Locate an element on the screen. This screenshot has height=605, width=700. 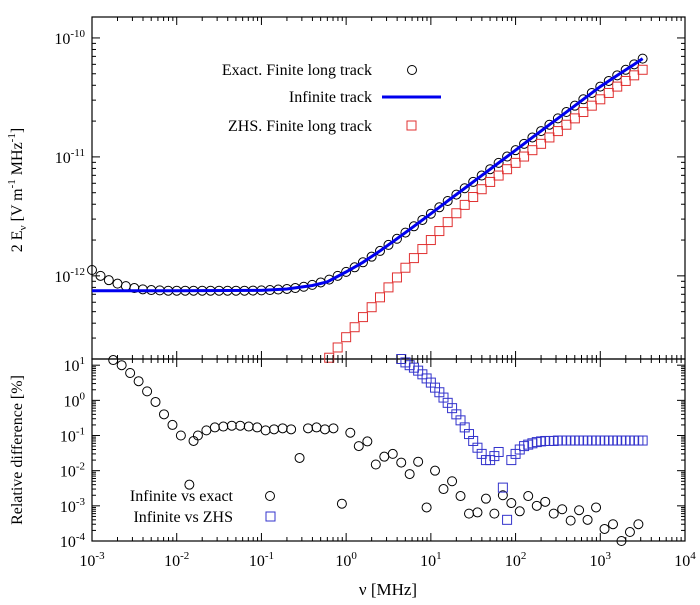
legend-marker-inf-vs-zhs is located at coordinates (270, 516).